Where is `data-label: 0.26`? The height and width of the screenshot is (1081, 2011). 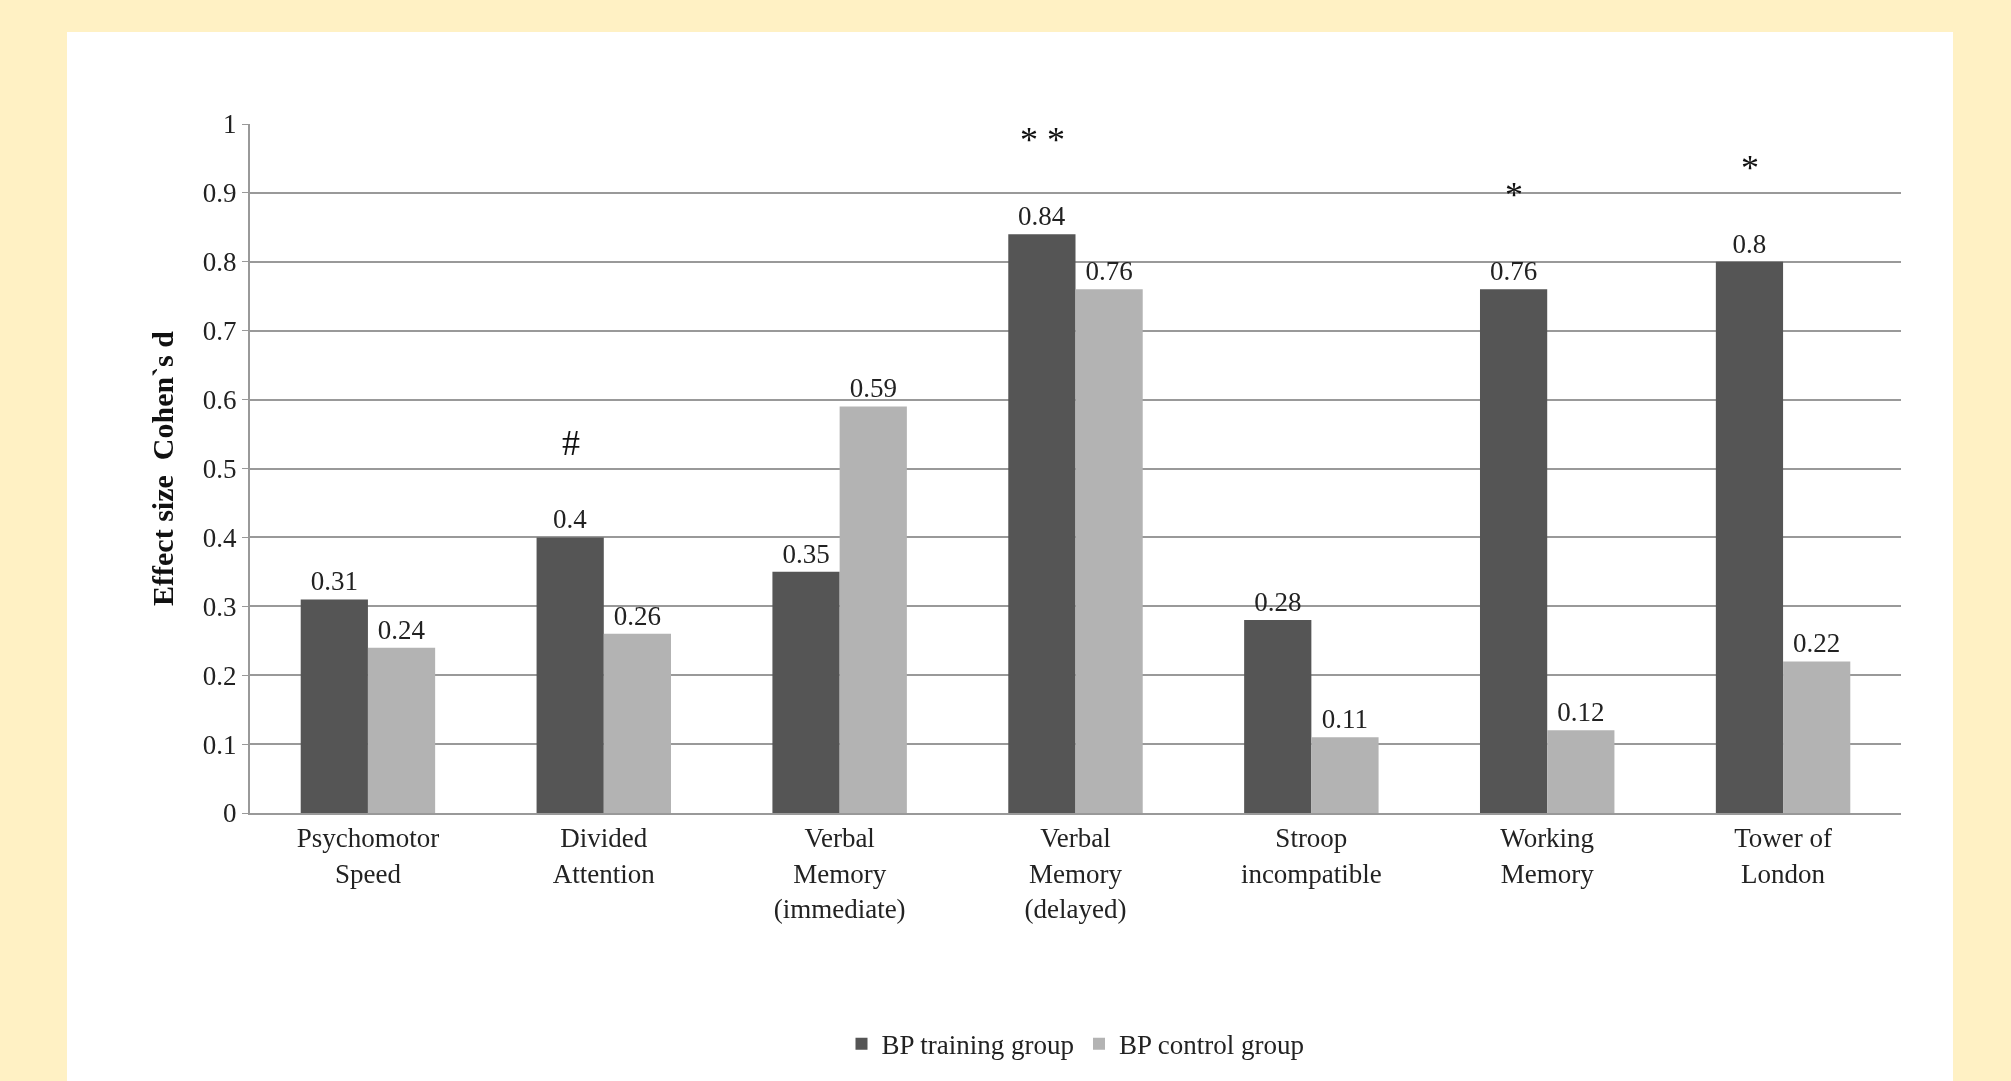 data-label: 0.26 is located at coordinates (637, 615).